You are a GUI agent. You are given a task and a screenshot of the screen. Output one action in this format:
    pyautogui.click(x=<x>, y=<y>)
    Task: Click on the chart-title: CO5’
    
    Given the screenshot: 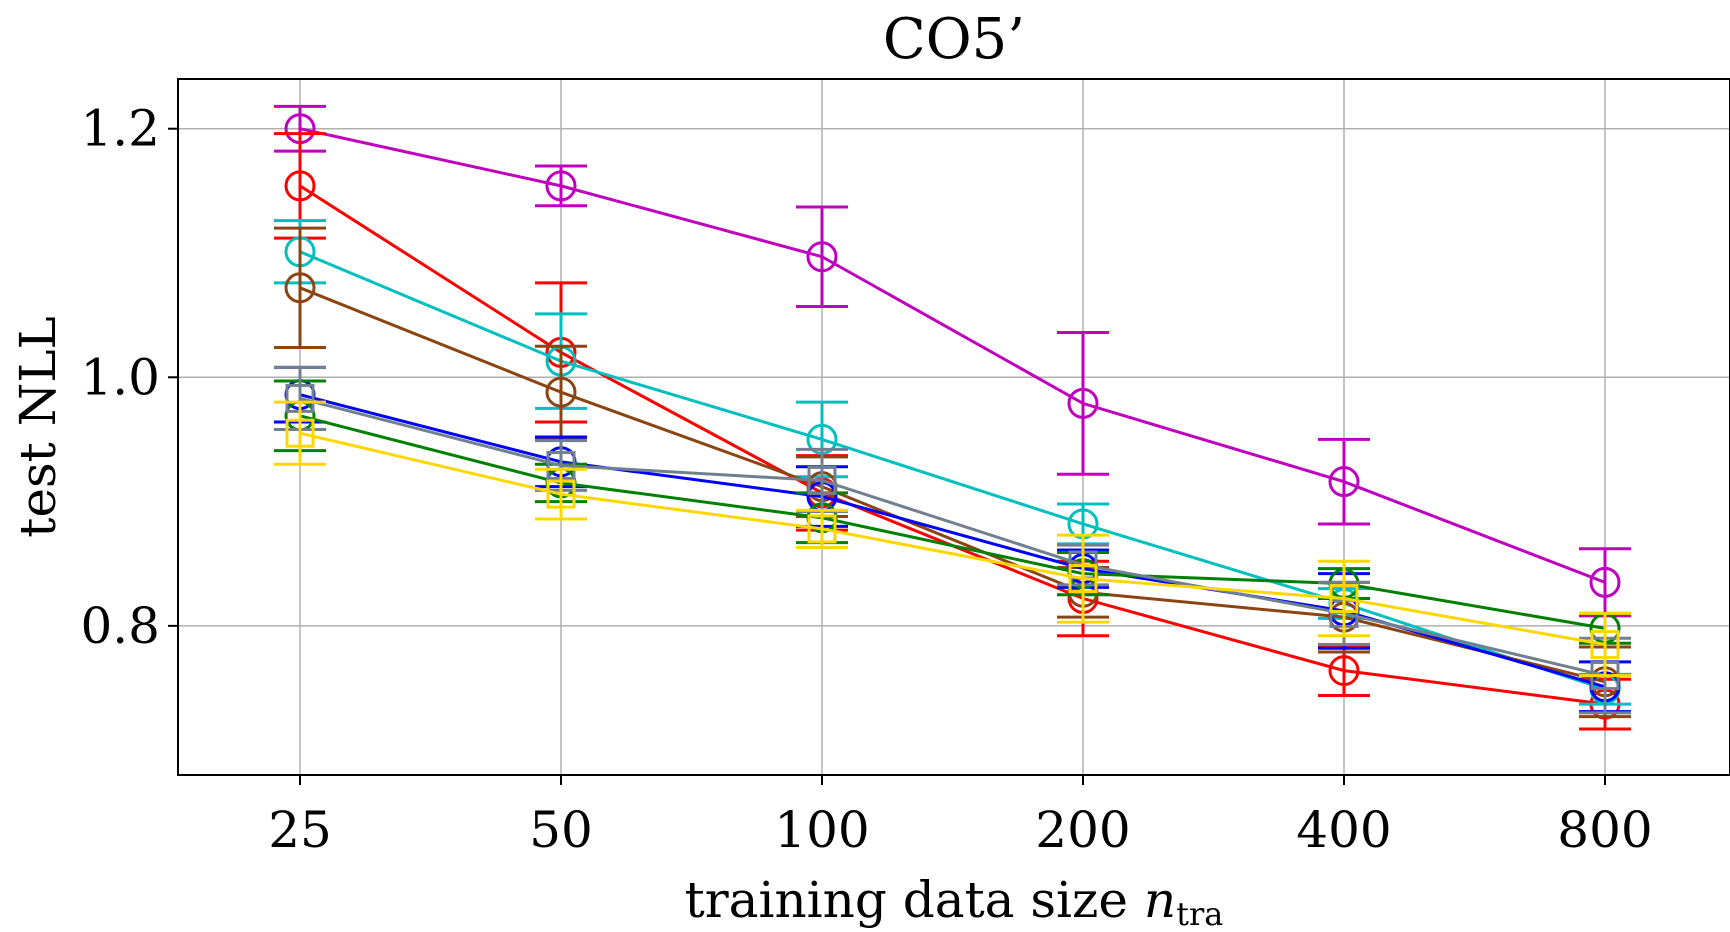 What is the action you would take?
    pyautogui.click(x=954, y=39)
    